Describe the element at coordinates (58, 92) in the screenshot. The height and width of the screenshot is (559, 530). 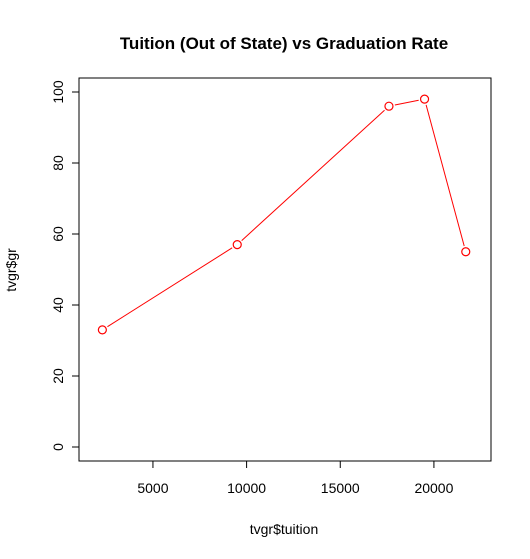
I see `y-tick-label: 100` at that location.